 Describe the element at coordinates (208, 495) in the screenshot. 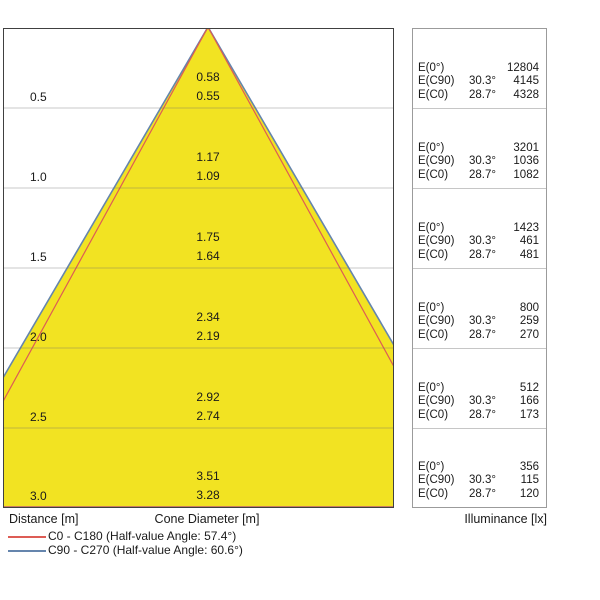

I see `cone-diameter-c0: 3.28` at that location.